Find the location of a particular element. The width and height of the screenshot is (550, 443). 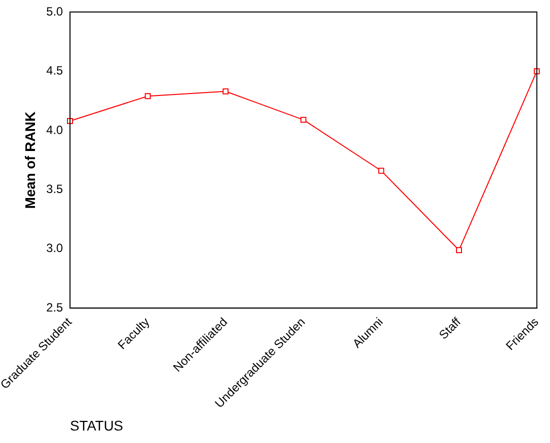

y-tick-label: 4.5 is located at coordinates (55, 71).